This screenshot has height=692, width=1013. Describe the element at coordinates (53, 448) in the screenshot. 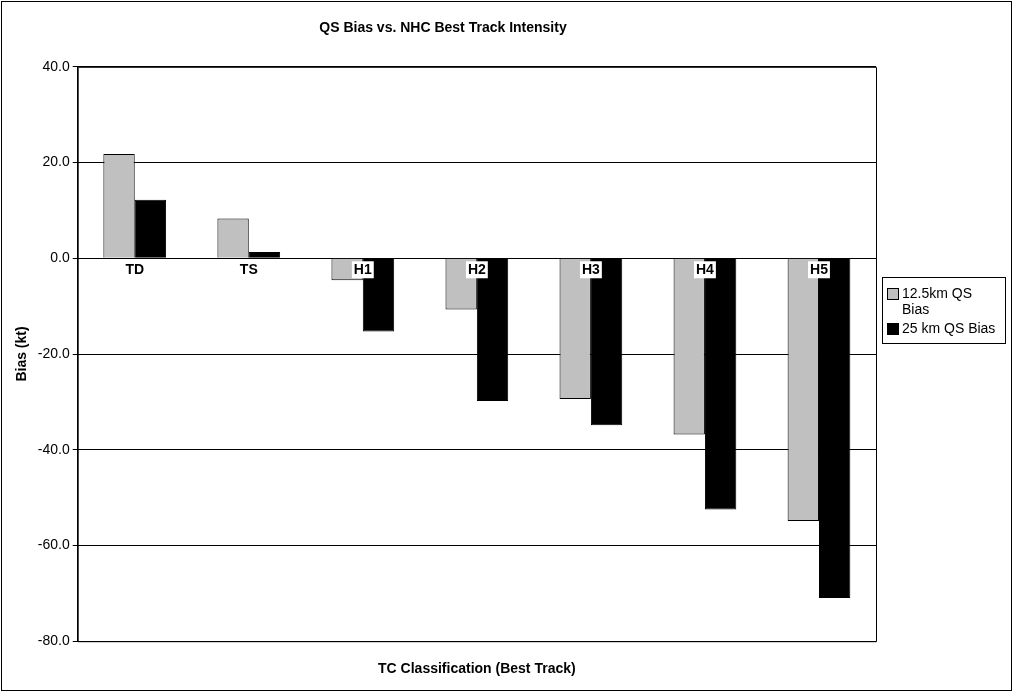

I see `y-tick-label: -40.0` at that location.